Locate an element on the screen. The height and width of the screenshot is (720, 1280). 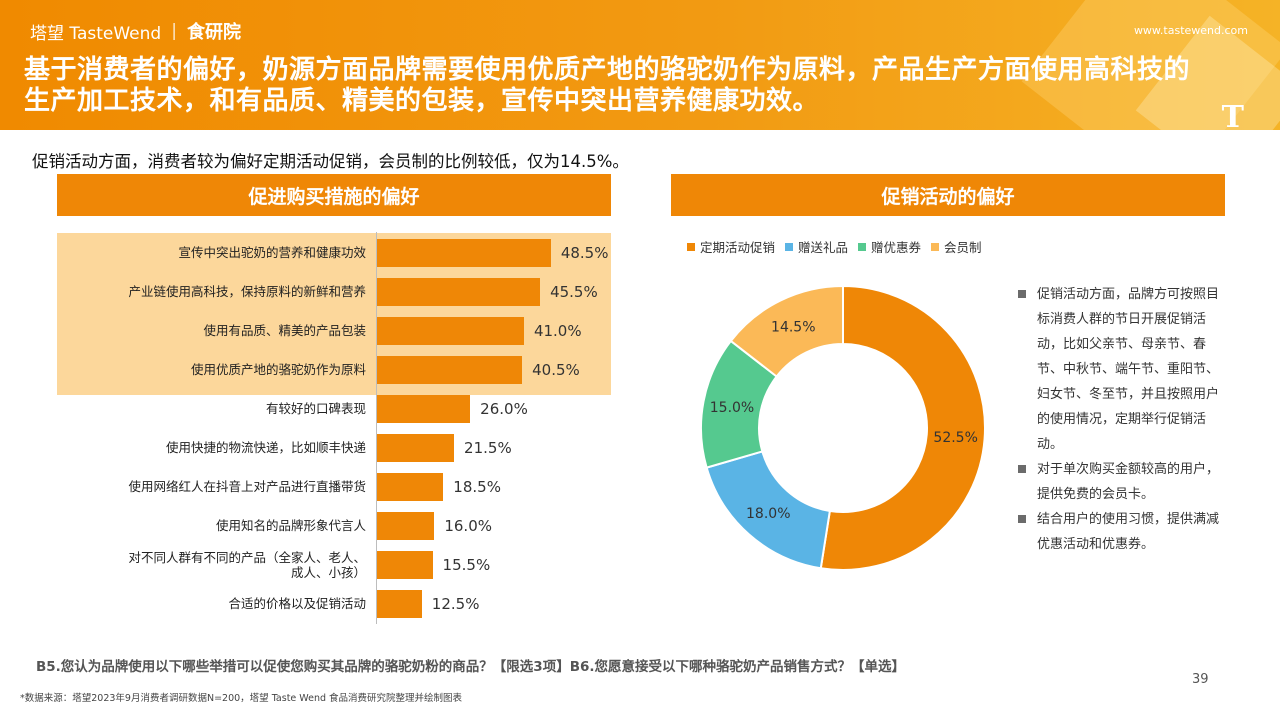
bar-value-label: 15.5% is located at coordinates (466, 564).